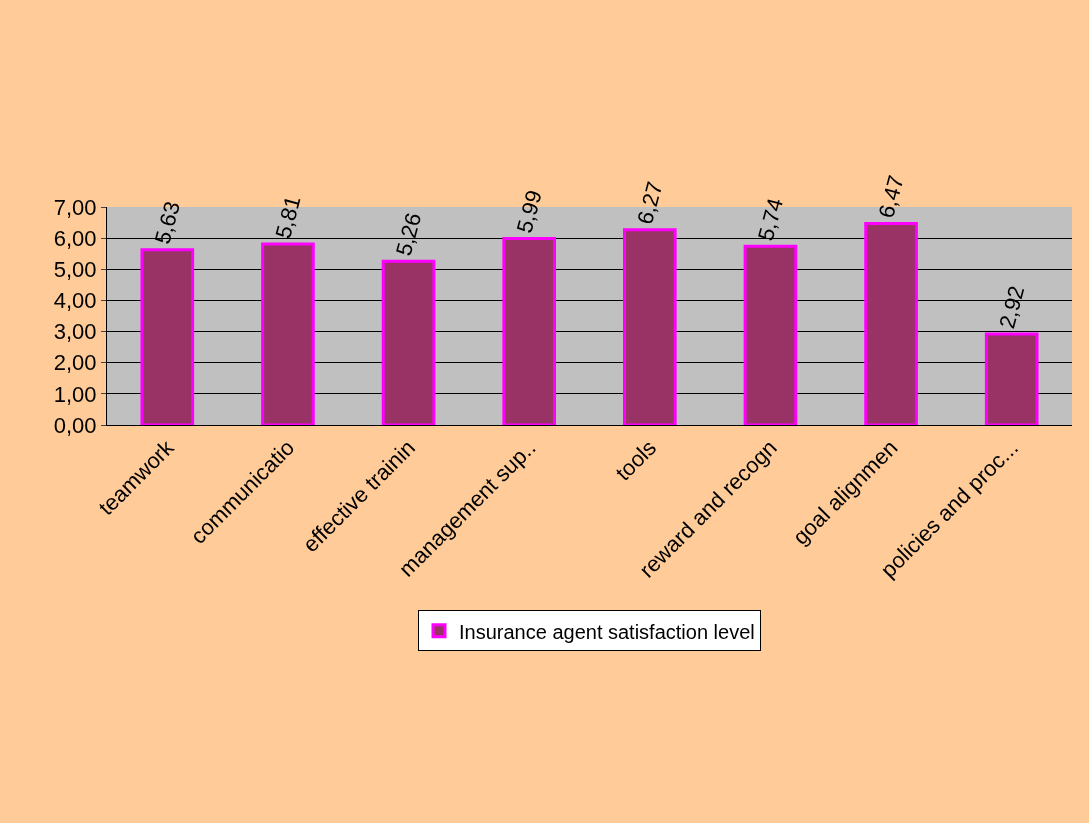  What do you see at coordinates (408, 234) in the screenshot?
I see `data-label: 5,26` at bounding box center [408, 234].